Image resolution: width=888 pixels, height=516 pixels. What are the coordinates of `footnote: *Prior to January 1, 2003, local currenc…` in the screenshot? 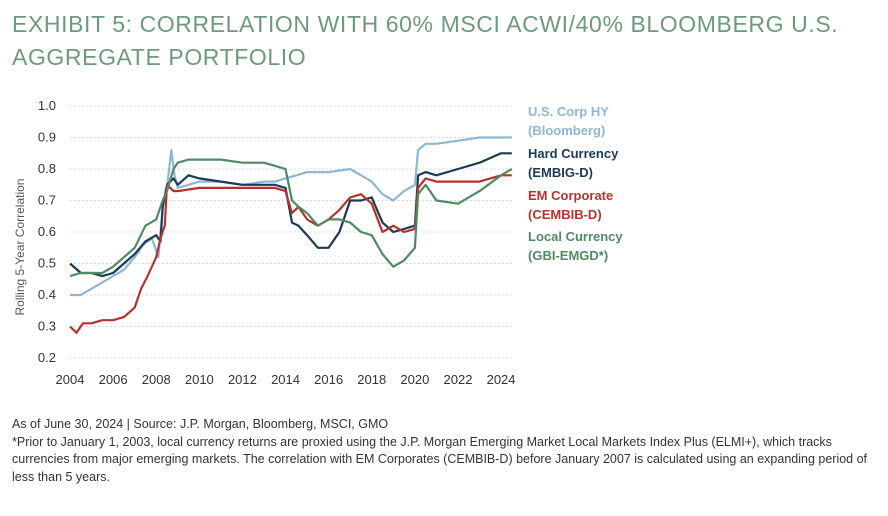 It's located at (440, 459).